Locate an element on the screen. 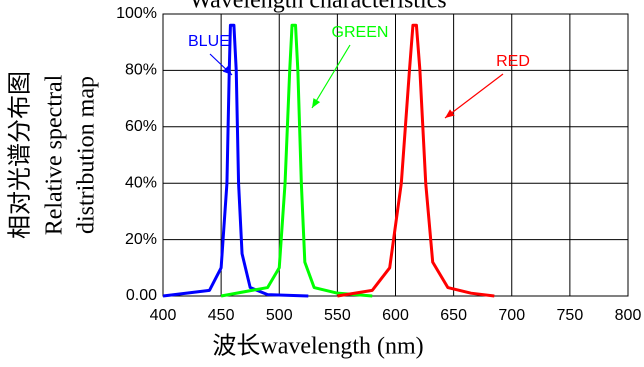 This screenshot has width=644, height=367. y-axis-label-cn: 相对光谱分布图 is located at coordinates (20, 155).